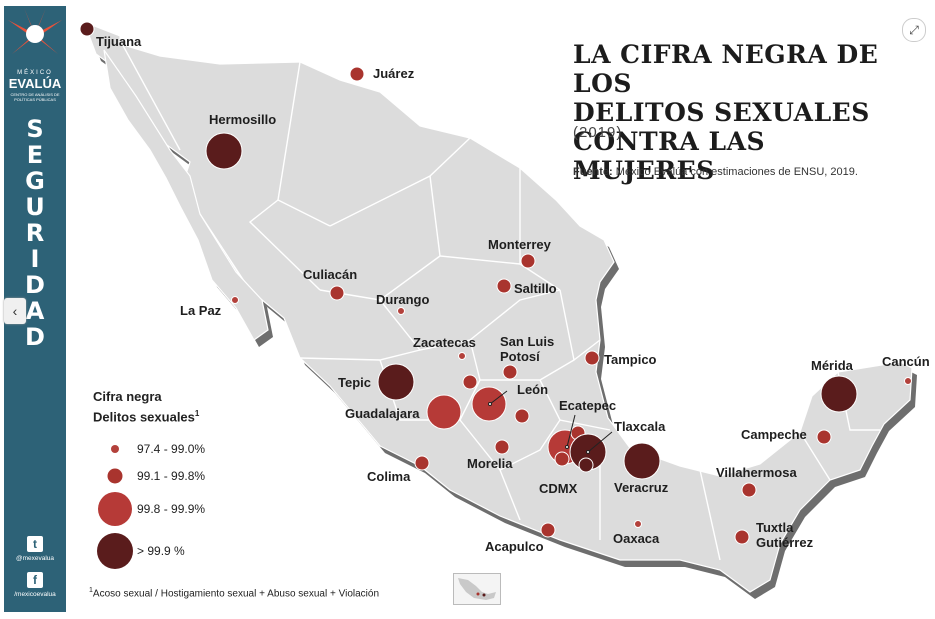 This screenshot has height=619, width=935. What do you see at coordinates (832, 365) in the screenshot?
I see `city-label: Mérida` at bounding box center [832, 365].